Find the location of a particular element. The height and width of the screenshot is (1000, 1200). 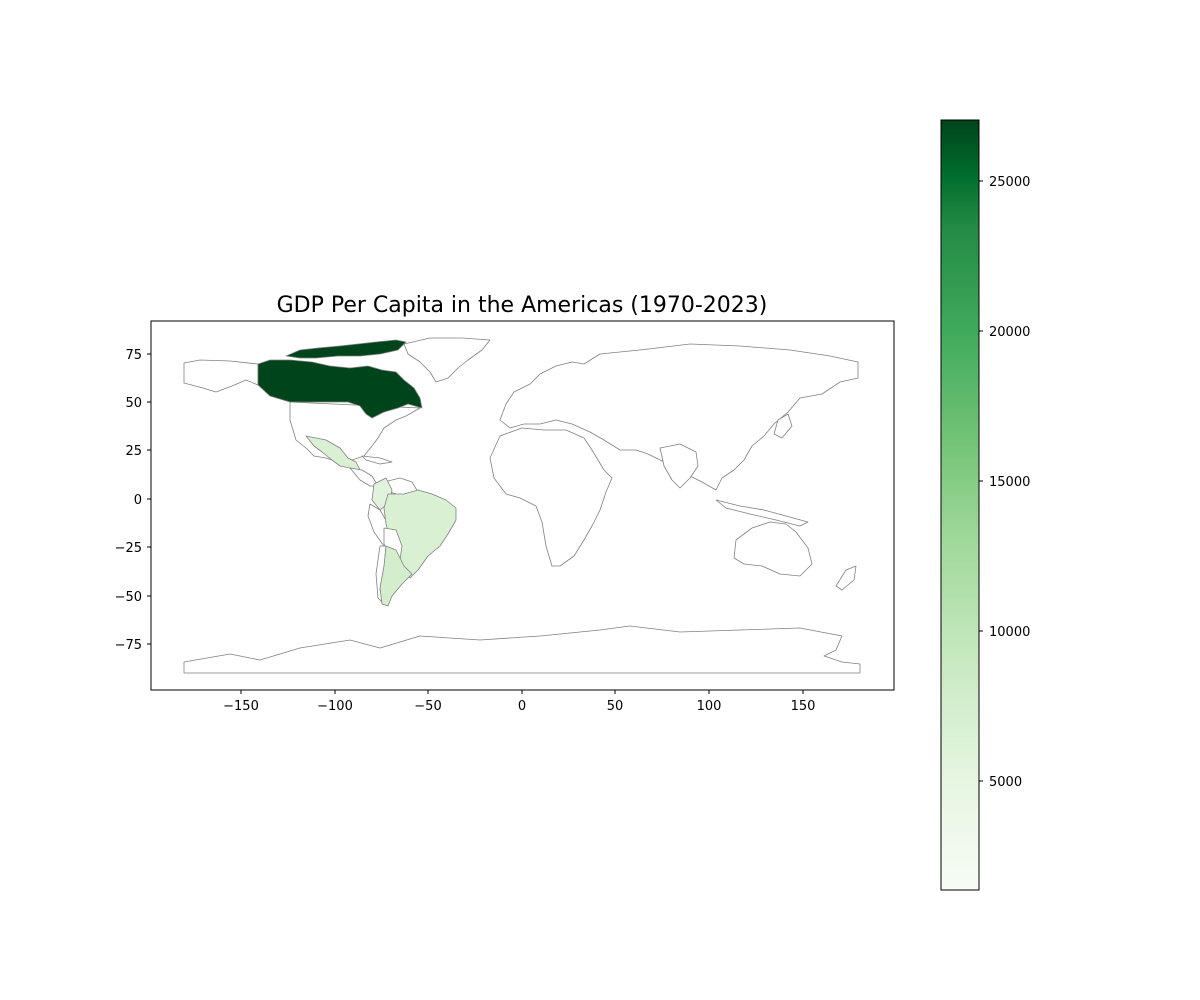

x-tick-label: −100 is located at coordinates (335, 706).